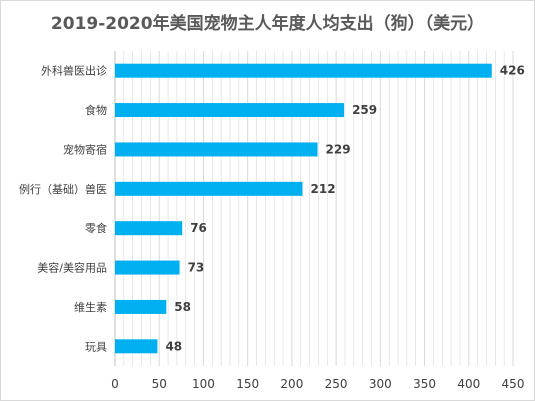  I want to click on x-tick-label: 350, so click(424, 384).